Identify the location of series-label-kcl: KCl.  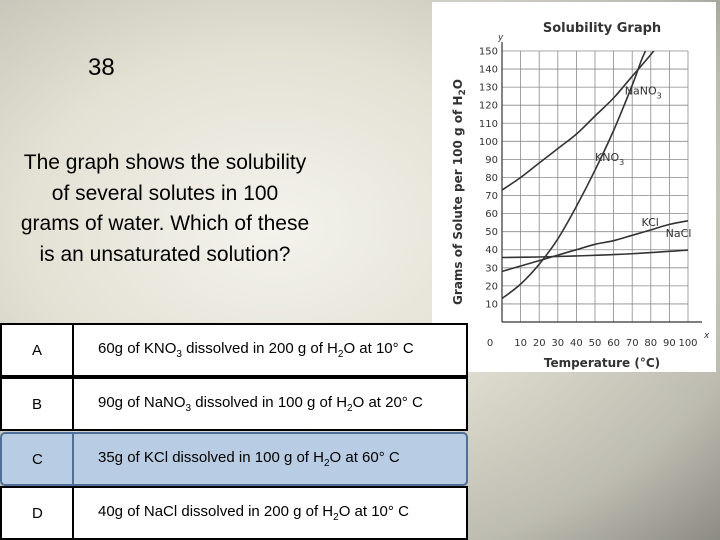
(650, 222).